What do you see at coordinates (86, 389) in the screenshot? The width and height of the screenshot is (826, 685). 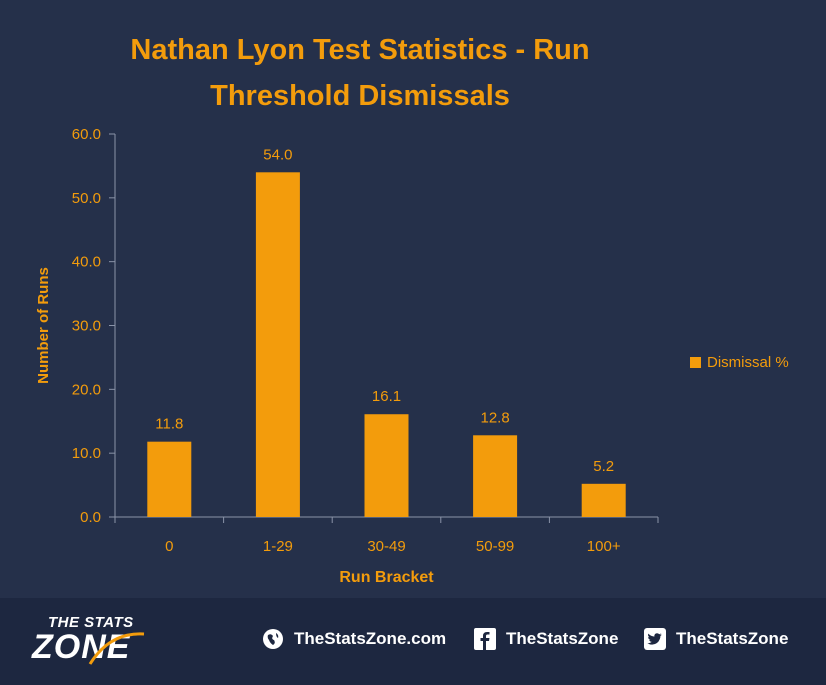 I see `y-tick-label: 20.0` at bounding box center [86, 389].